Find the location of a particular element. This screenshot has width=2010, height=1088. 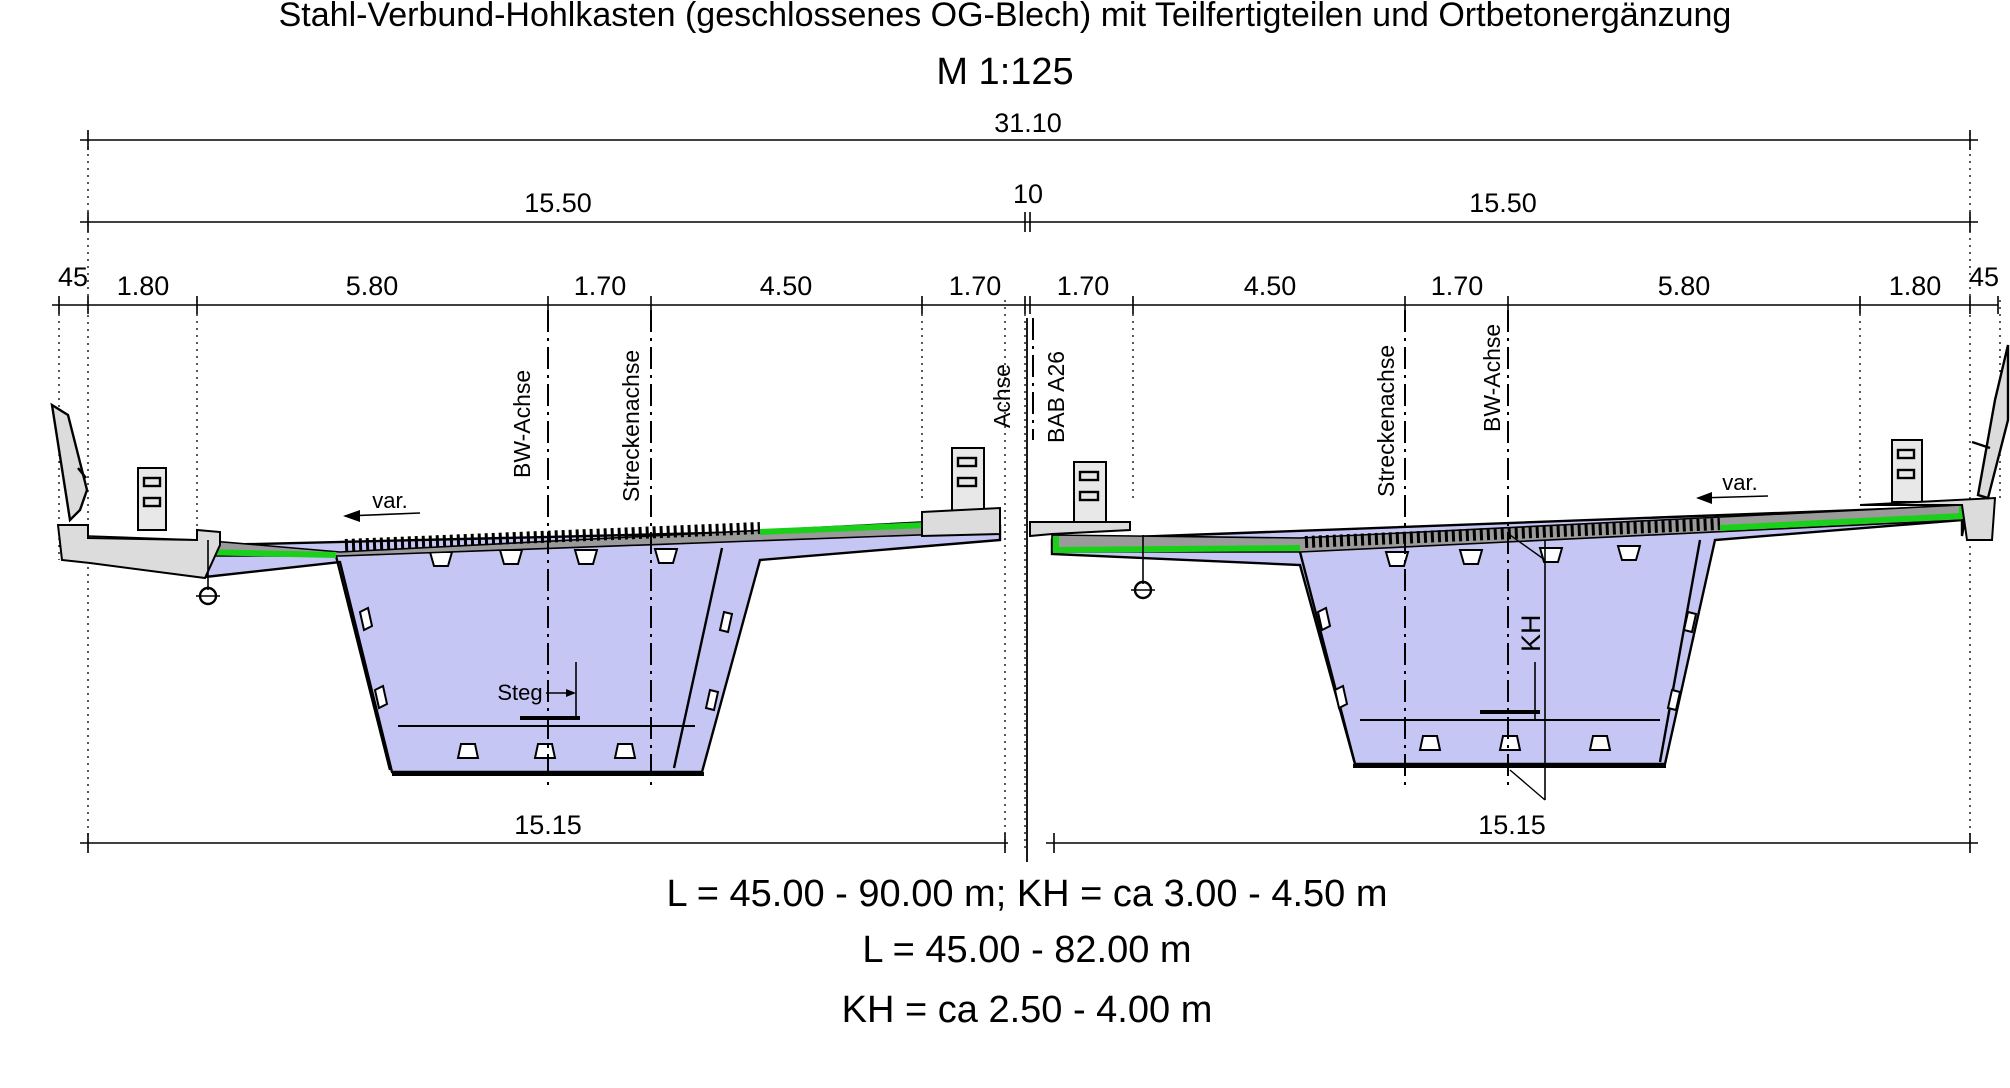

dim-bottom-left: 15.15 is located at coordinates (548, 825).